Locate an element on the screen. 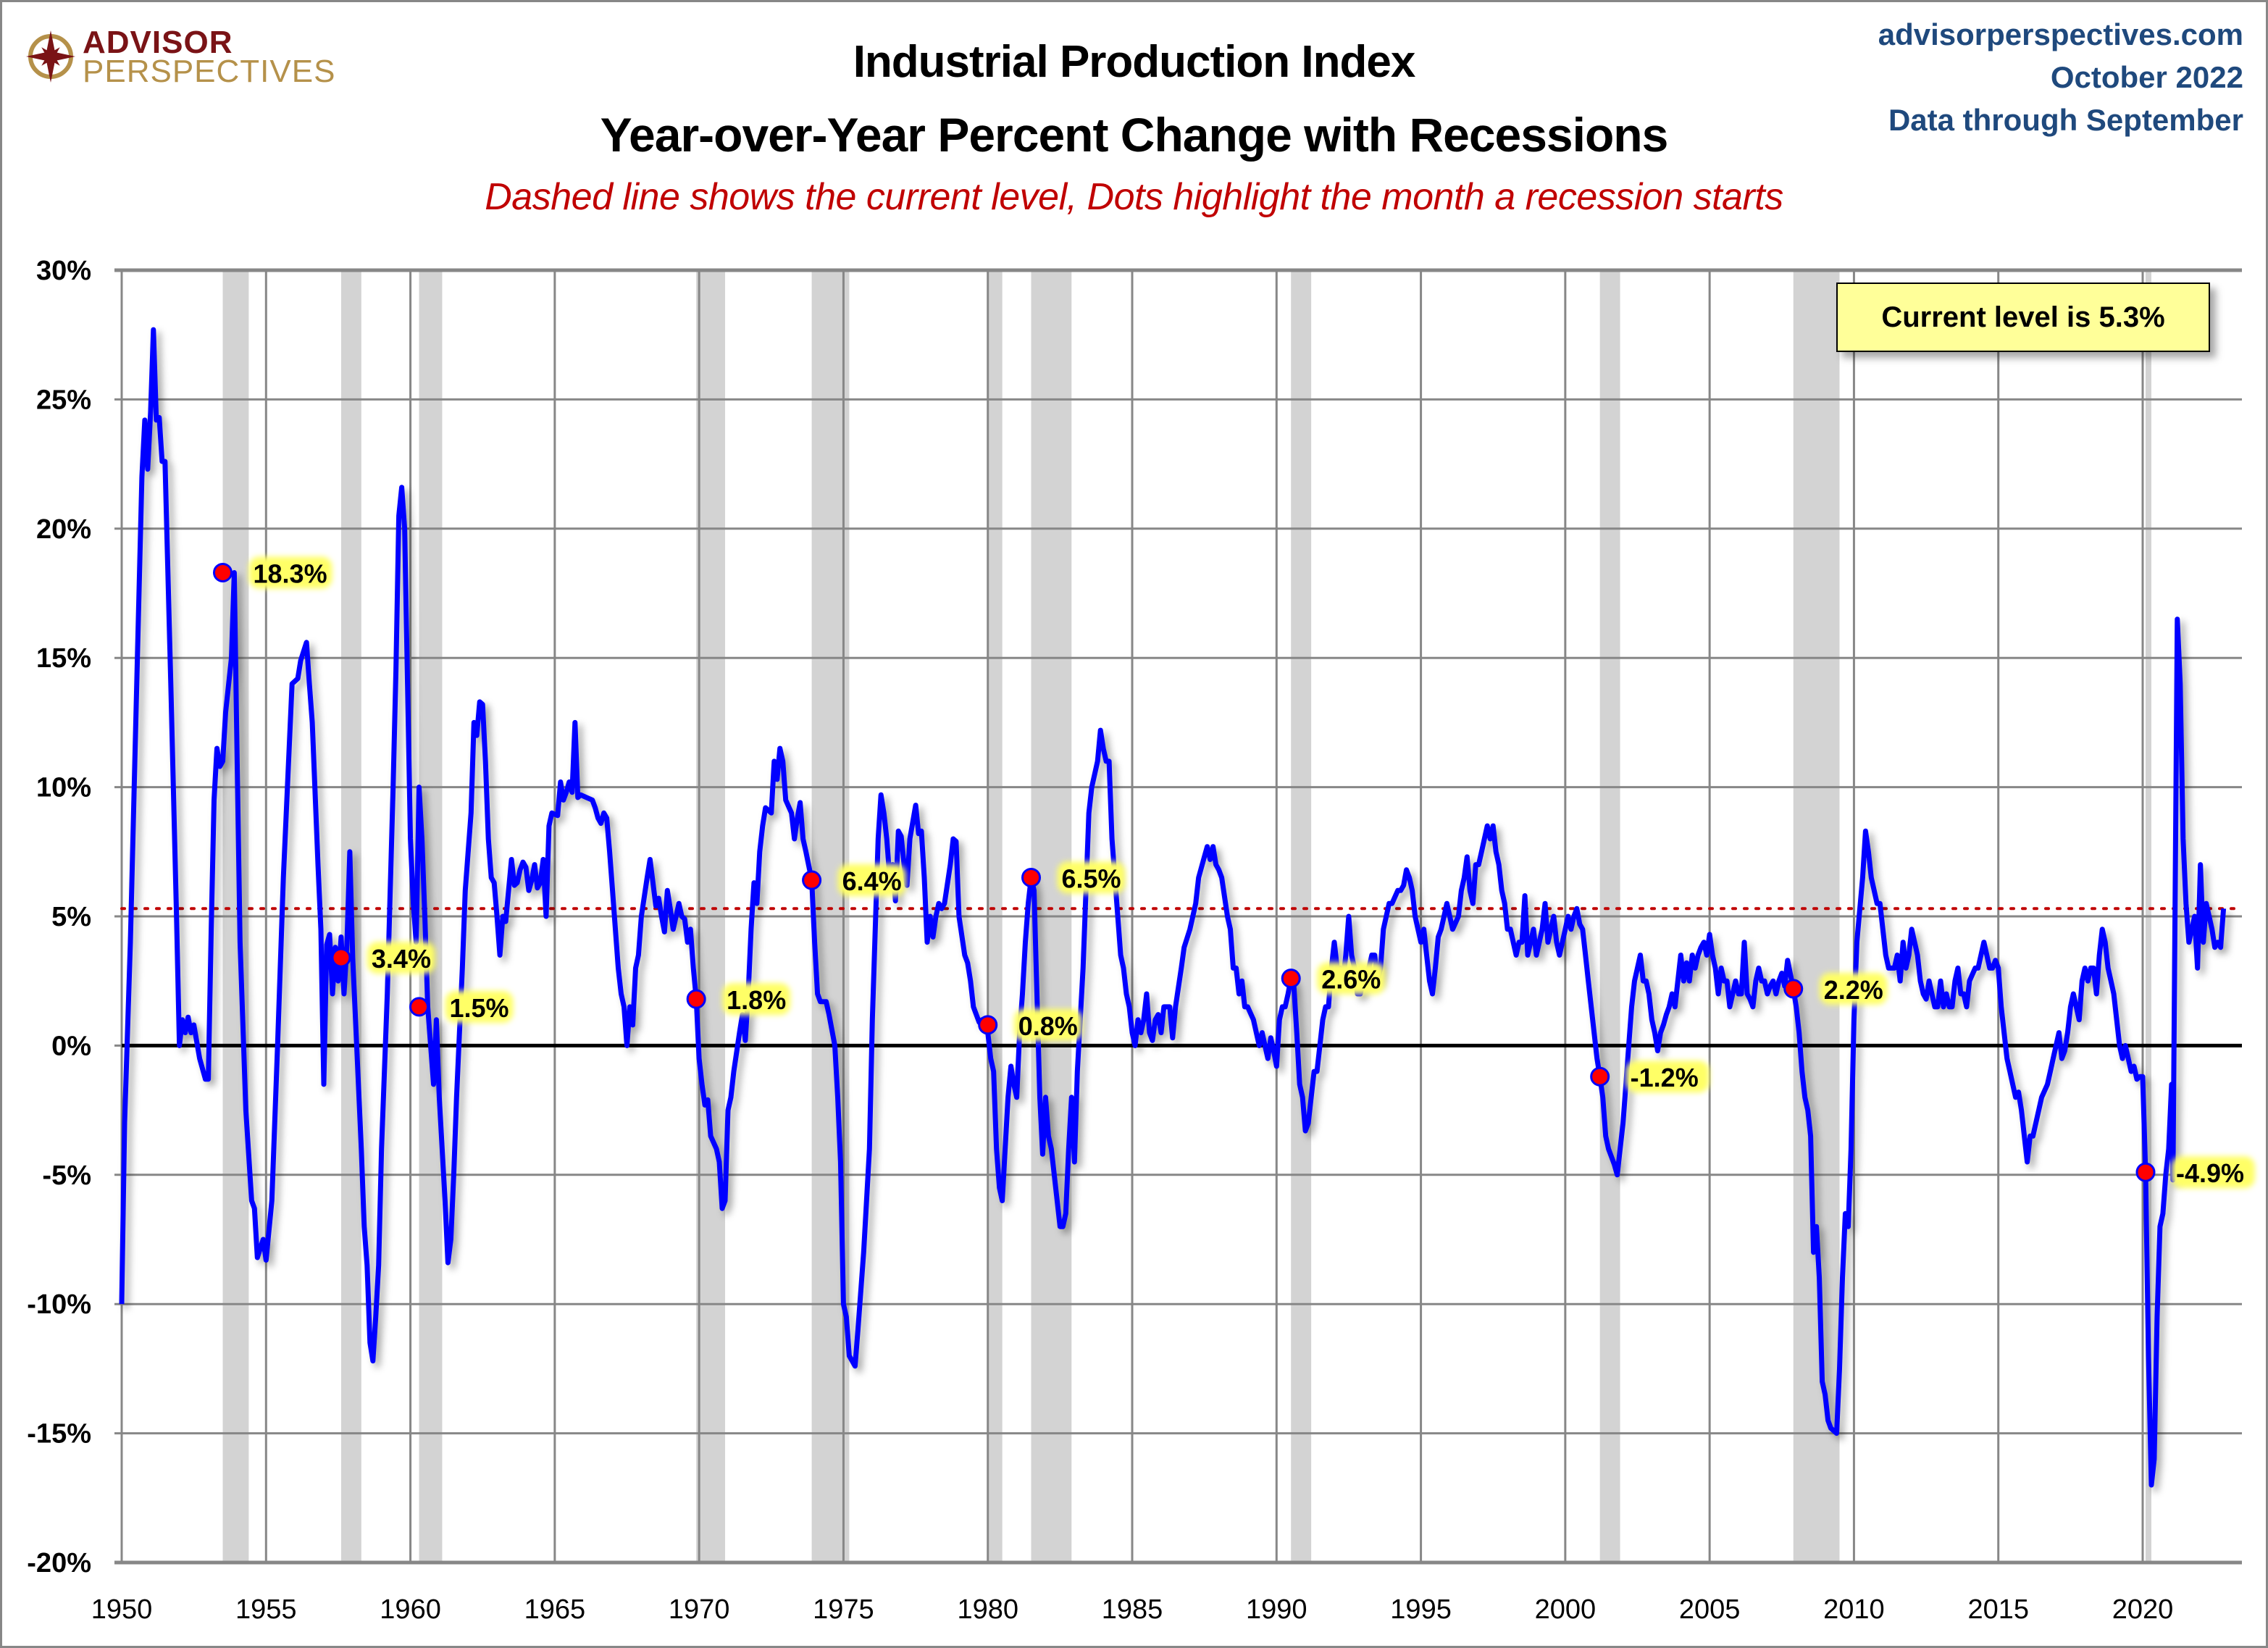 The height and width of the screenshot is (1648, 2268). y-tick-label: -20% is located at coordinates (59, 1563).